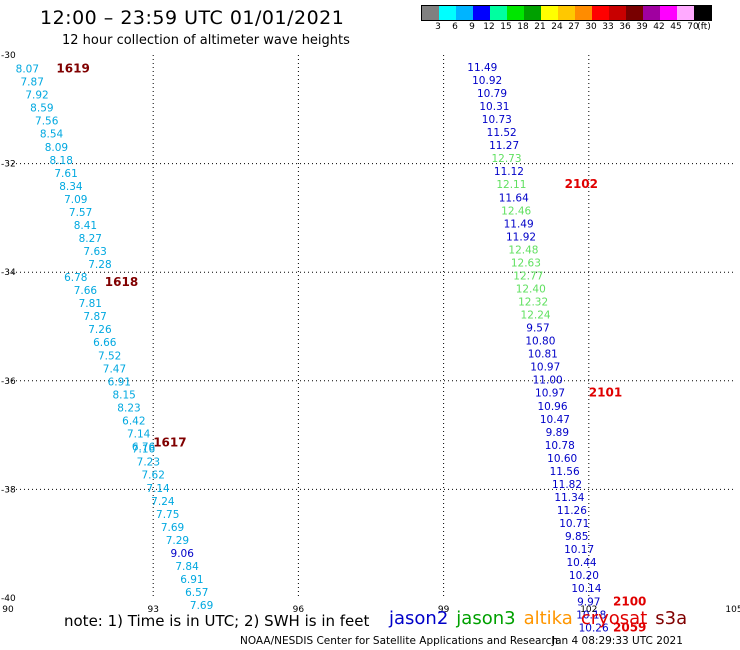 This screenshot has height=650, width=740. What do you see at coordinates (528, 276) in the screenshot?
I see `wave-height-label: 12.77` at bounding box center [528, 276].